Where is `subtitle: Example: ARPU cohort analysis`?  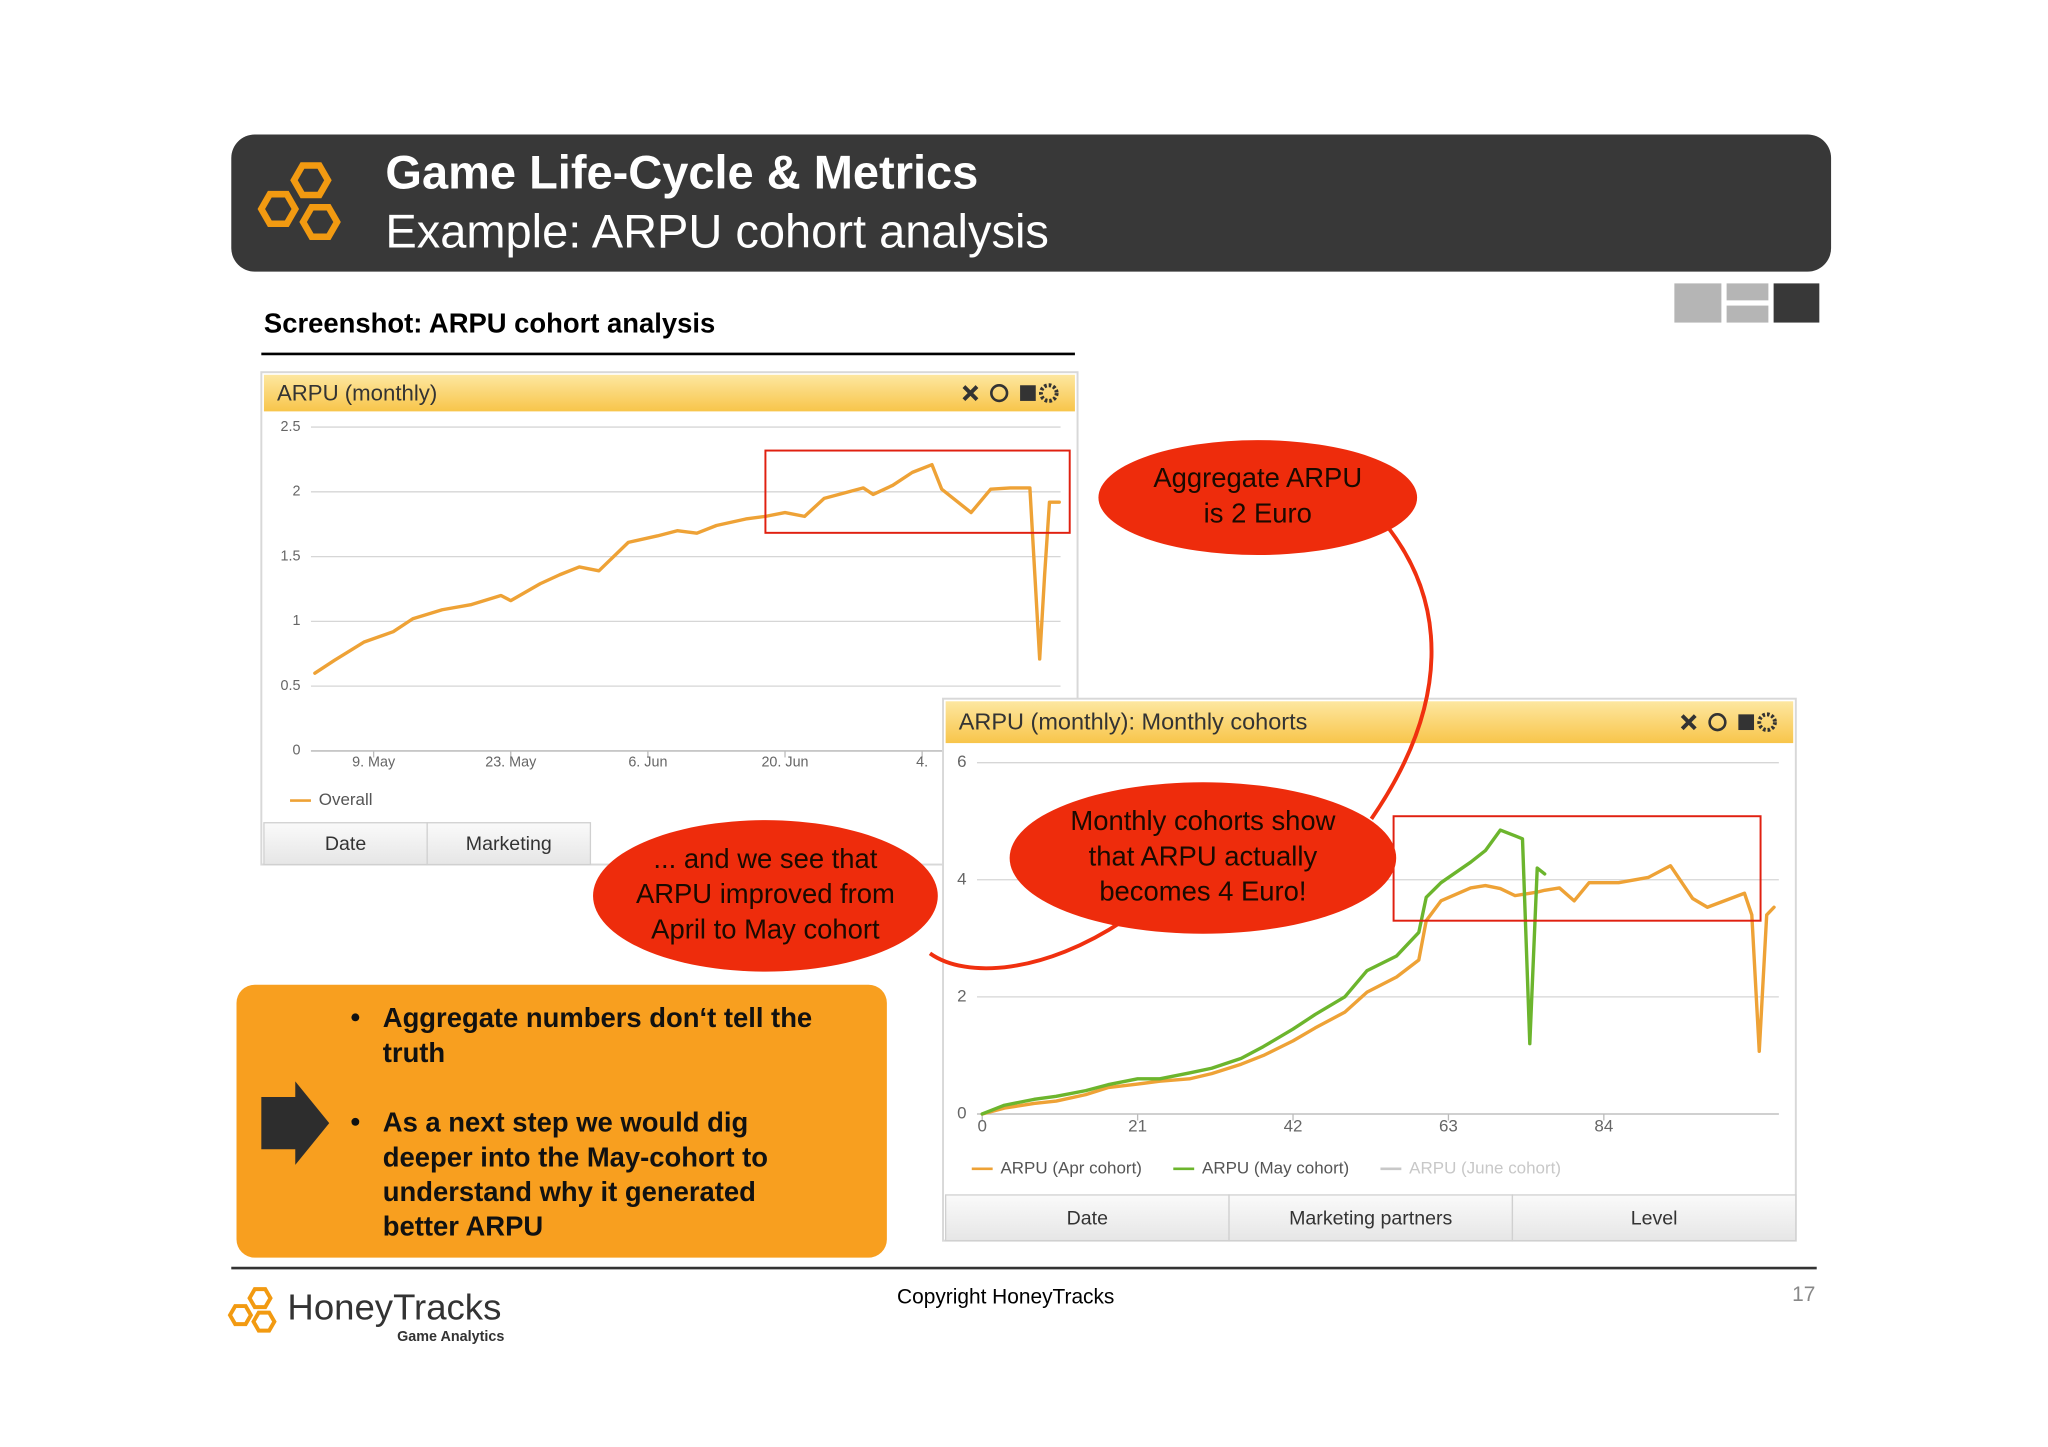
subtitle: Example: ARPU cohort analysis is located at coordinates (717, 230).